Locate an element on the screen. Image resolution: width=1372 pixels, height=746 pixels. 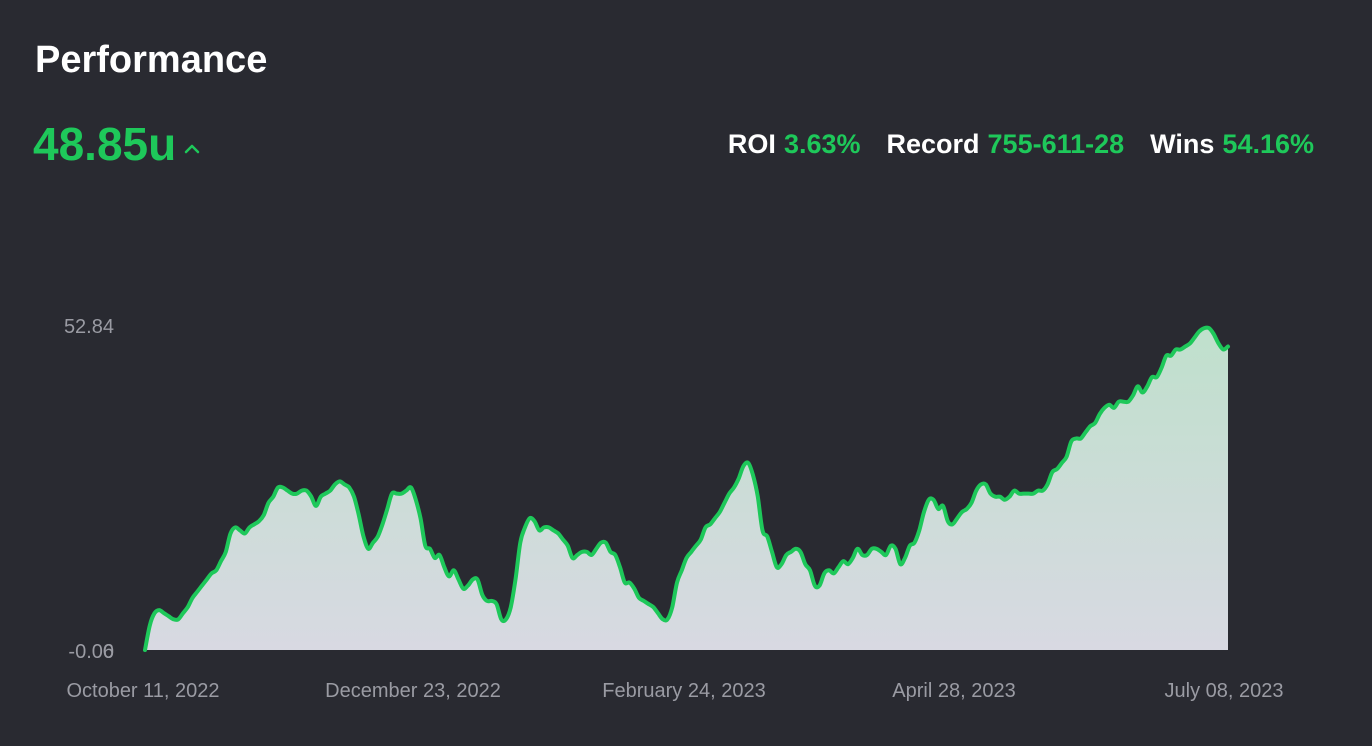
stat-roi-value: 3.63% is located at coordinates (822, 144).